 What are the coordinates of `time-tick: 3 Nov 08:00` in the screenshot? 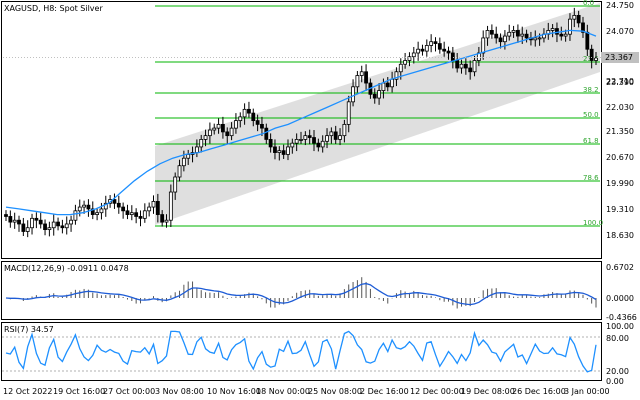 It's located at (179, 391).